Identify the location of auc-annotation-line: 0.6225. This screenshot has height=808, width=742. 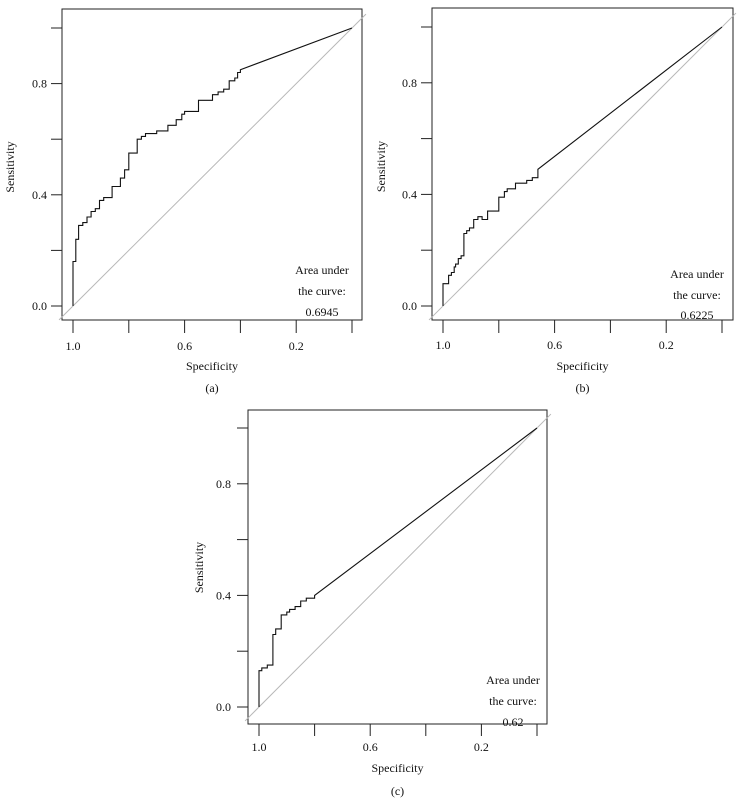
(697, 315).